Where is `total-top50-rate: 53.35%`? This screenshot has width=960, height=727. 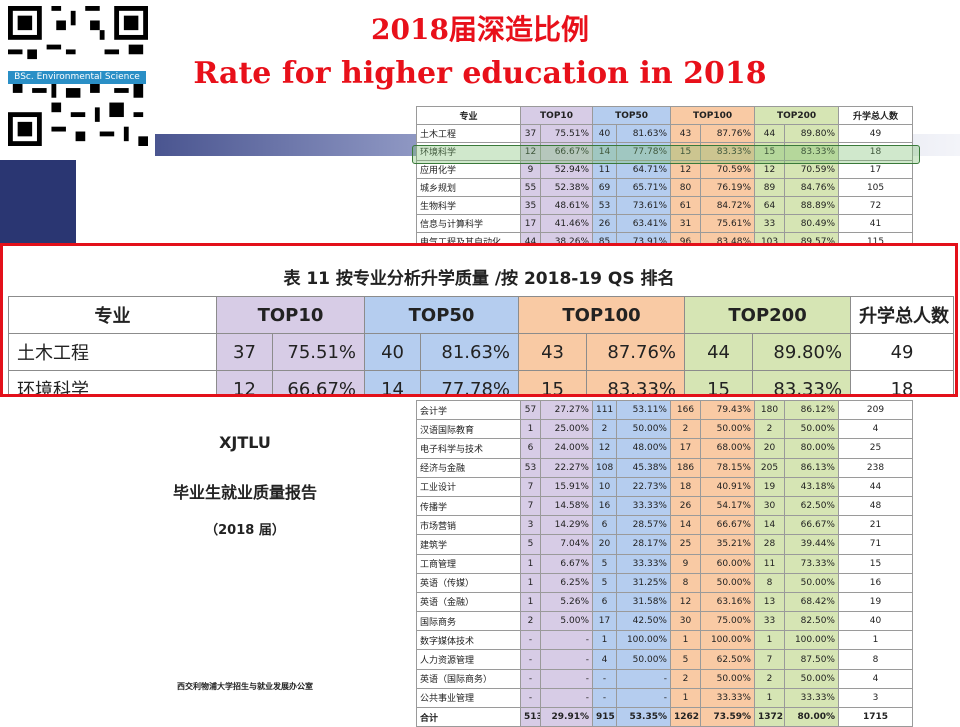
total-top50-rate: 53.35% is located at coordinates (643, 716).